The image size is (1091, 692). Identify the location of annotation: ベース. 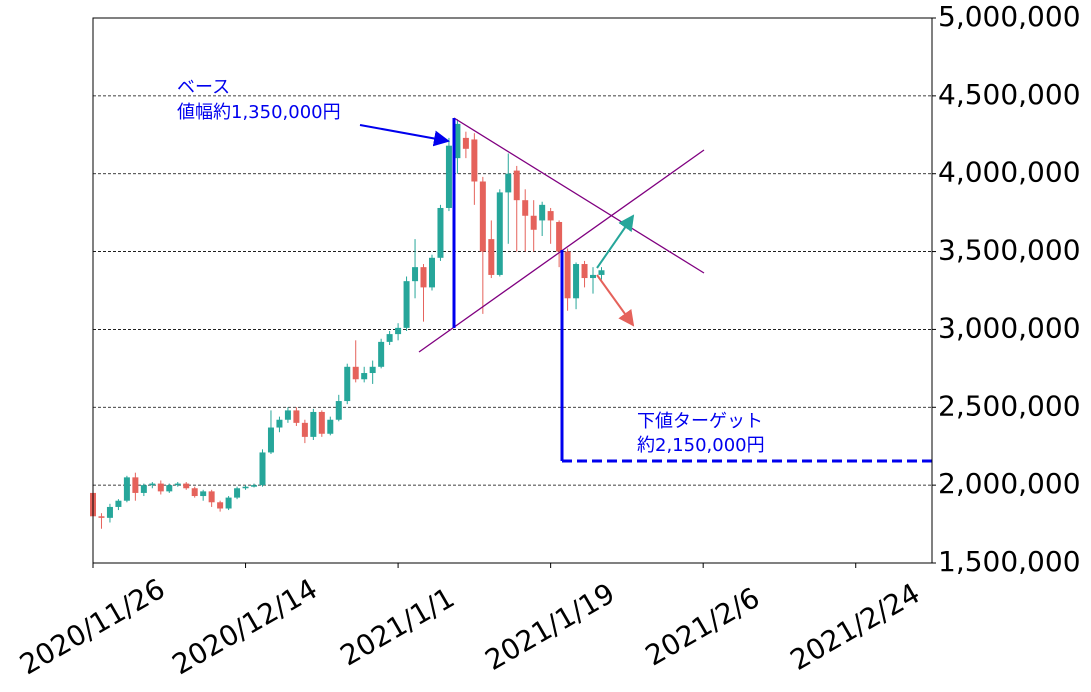
(203, 87).